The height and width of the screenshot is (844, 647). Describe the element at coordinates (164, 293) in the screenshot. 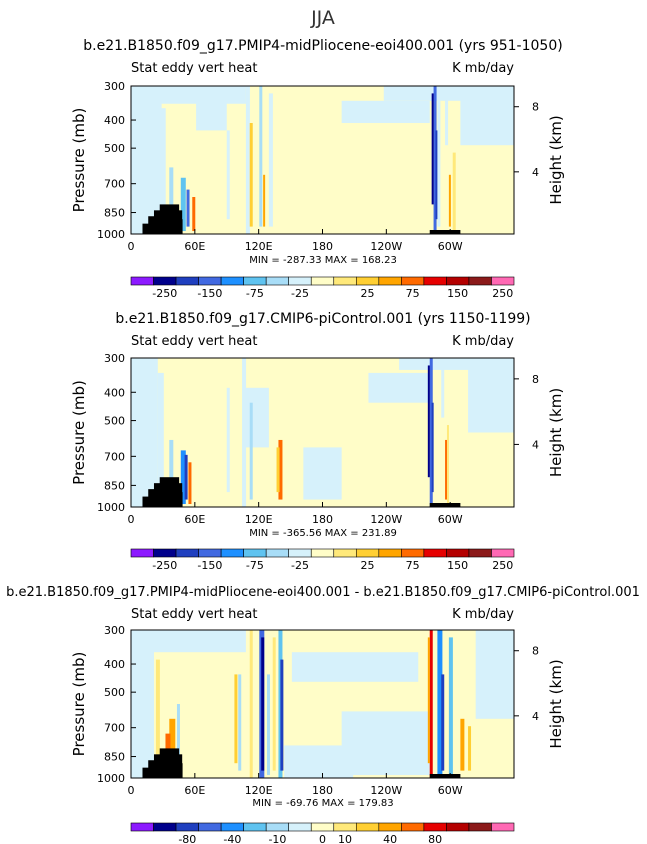

I see `colorbar-label: -250` at that location.